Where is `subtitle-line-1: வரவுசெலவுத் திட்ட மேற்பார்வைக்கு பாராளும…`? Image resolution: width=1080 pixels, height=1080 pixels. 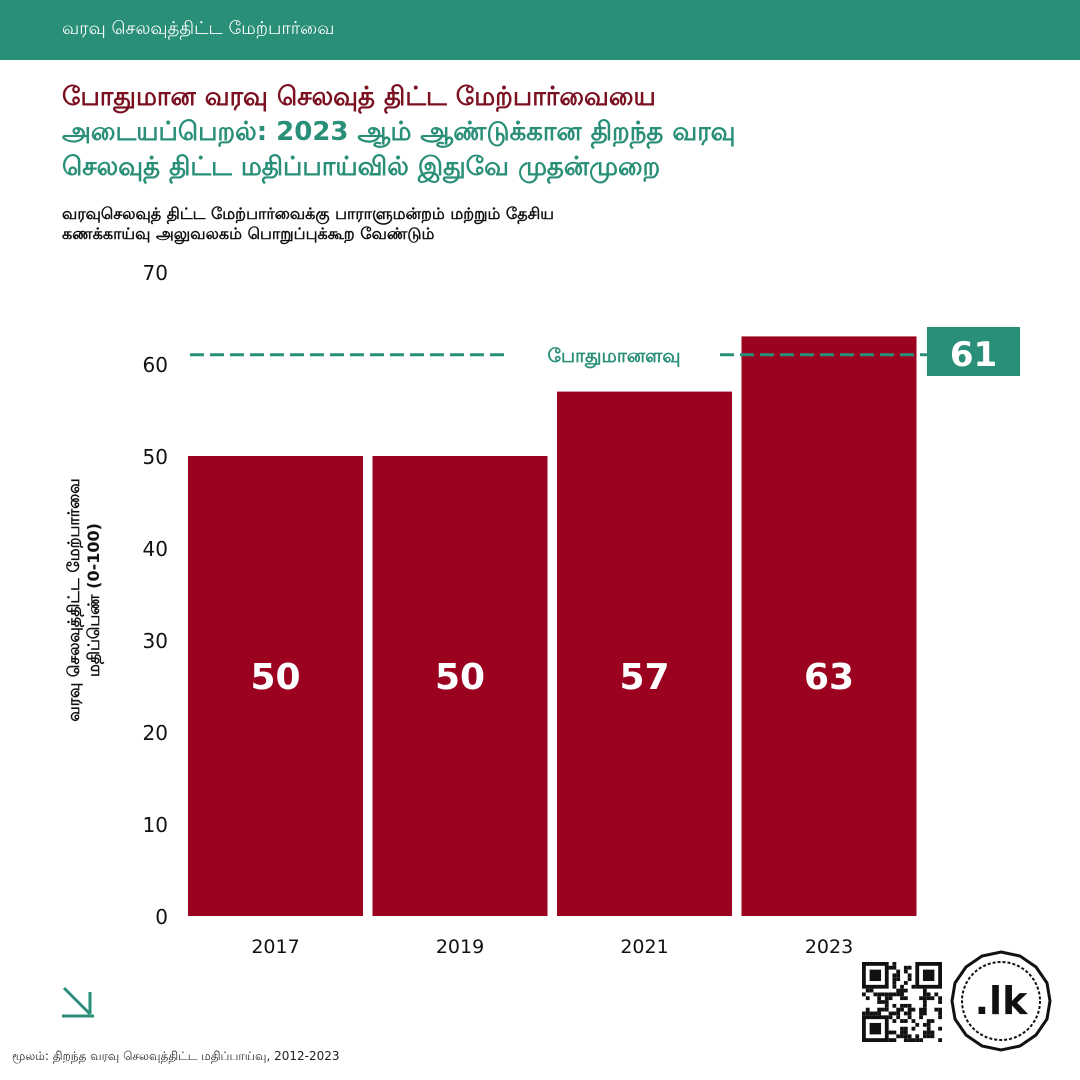 subtitle-line-1: வரவுசெலவுத் திட்ட மேற்பார்வைக்கு பாராளும… is located at coordinates (308, 213).